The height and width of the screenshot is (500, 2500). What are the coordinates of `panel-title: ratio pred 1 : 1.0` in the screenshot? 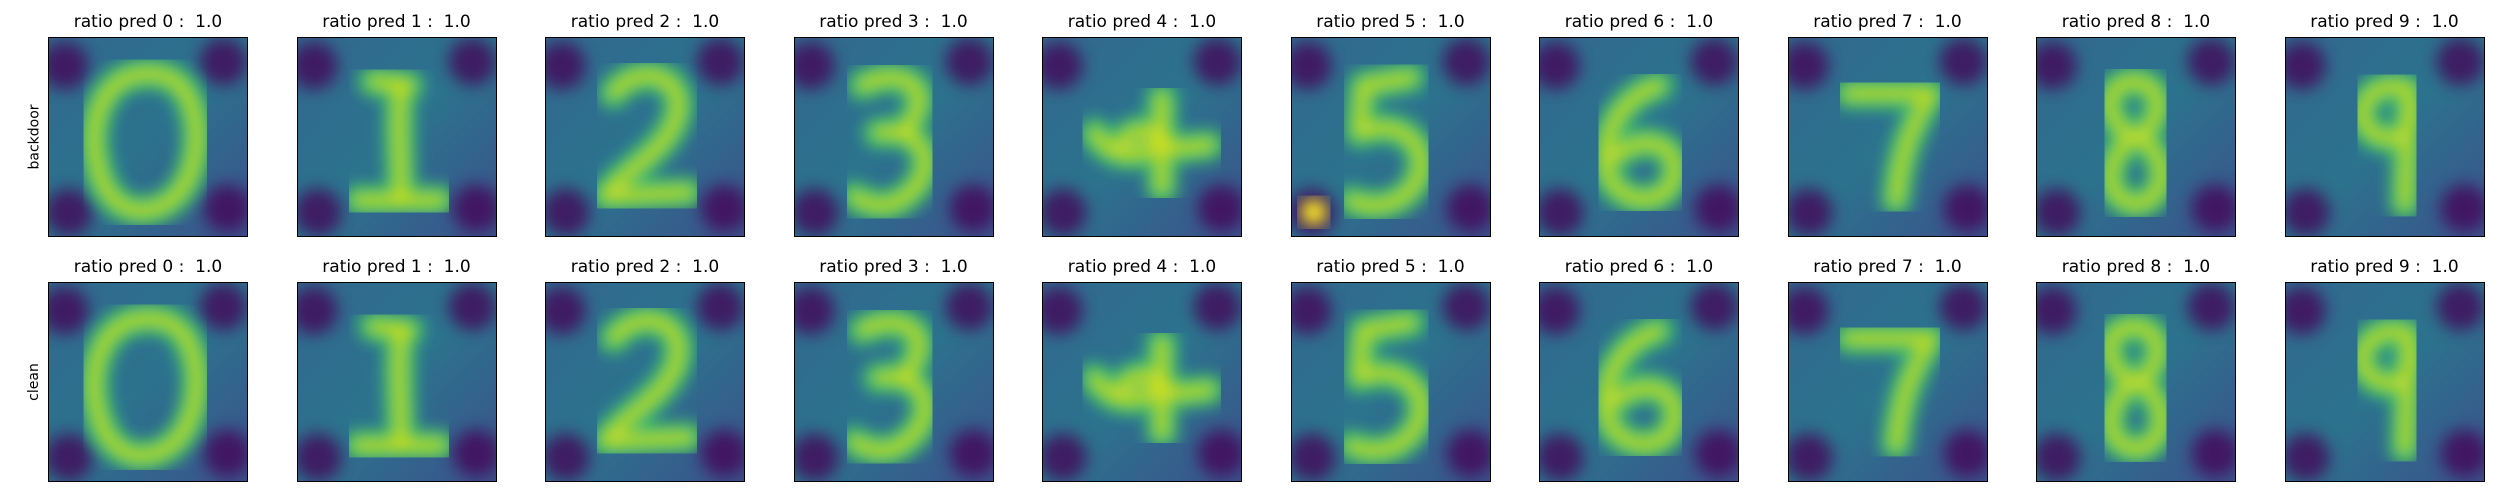 It's located at (396, 22).